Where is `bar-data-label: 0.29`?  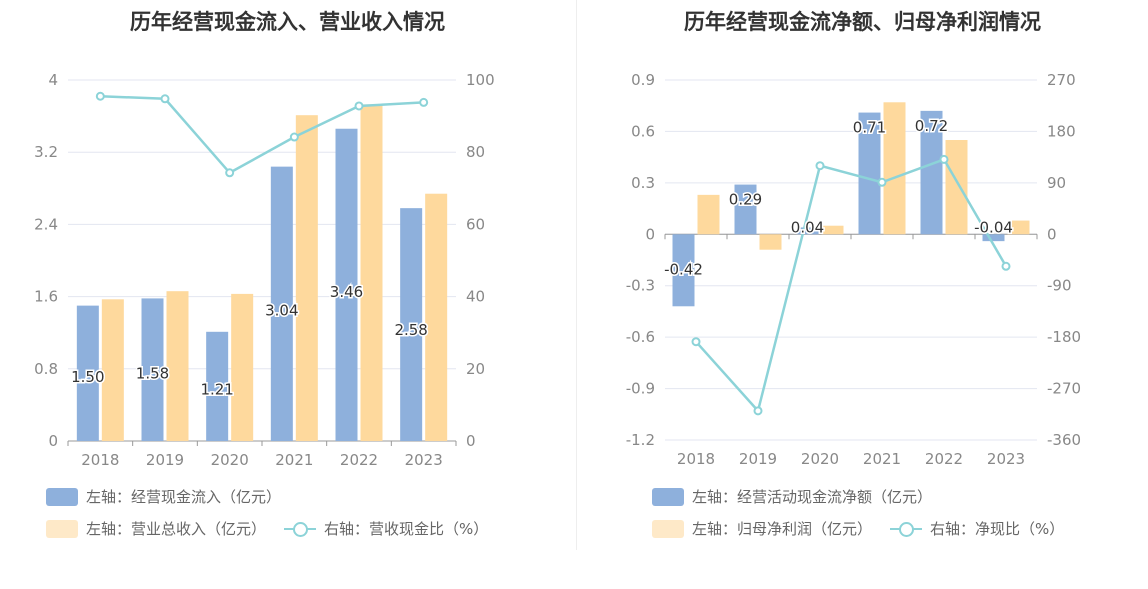 bar-data-label: 0.29 is located at coordinates (745, 200).